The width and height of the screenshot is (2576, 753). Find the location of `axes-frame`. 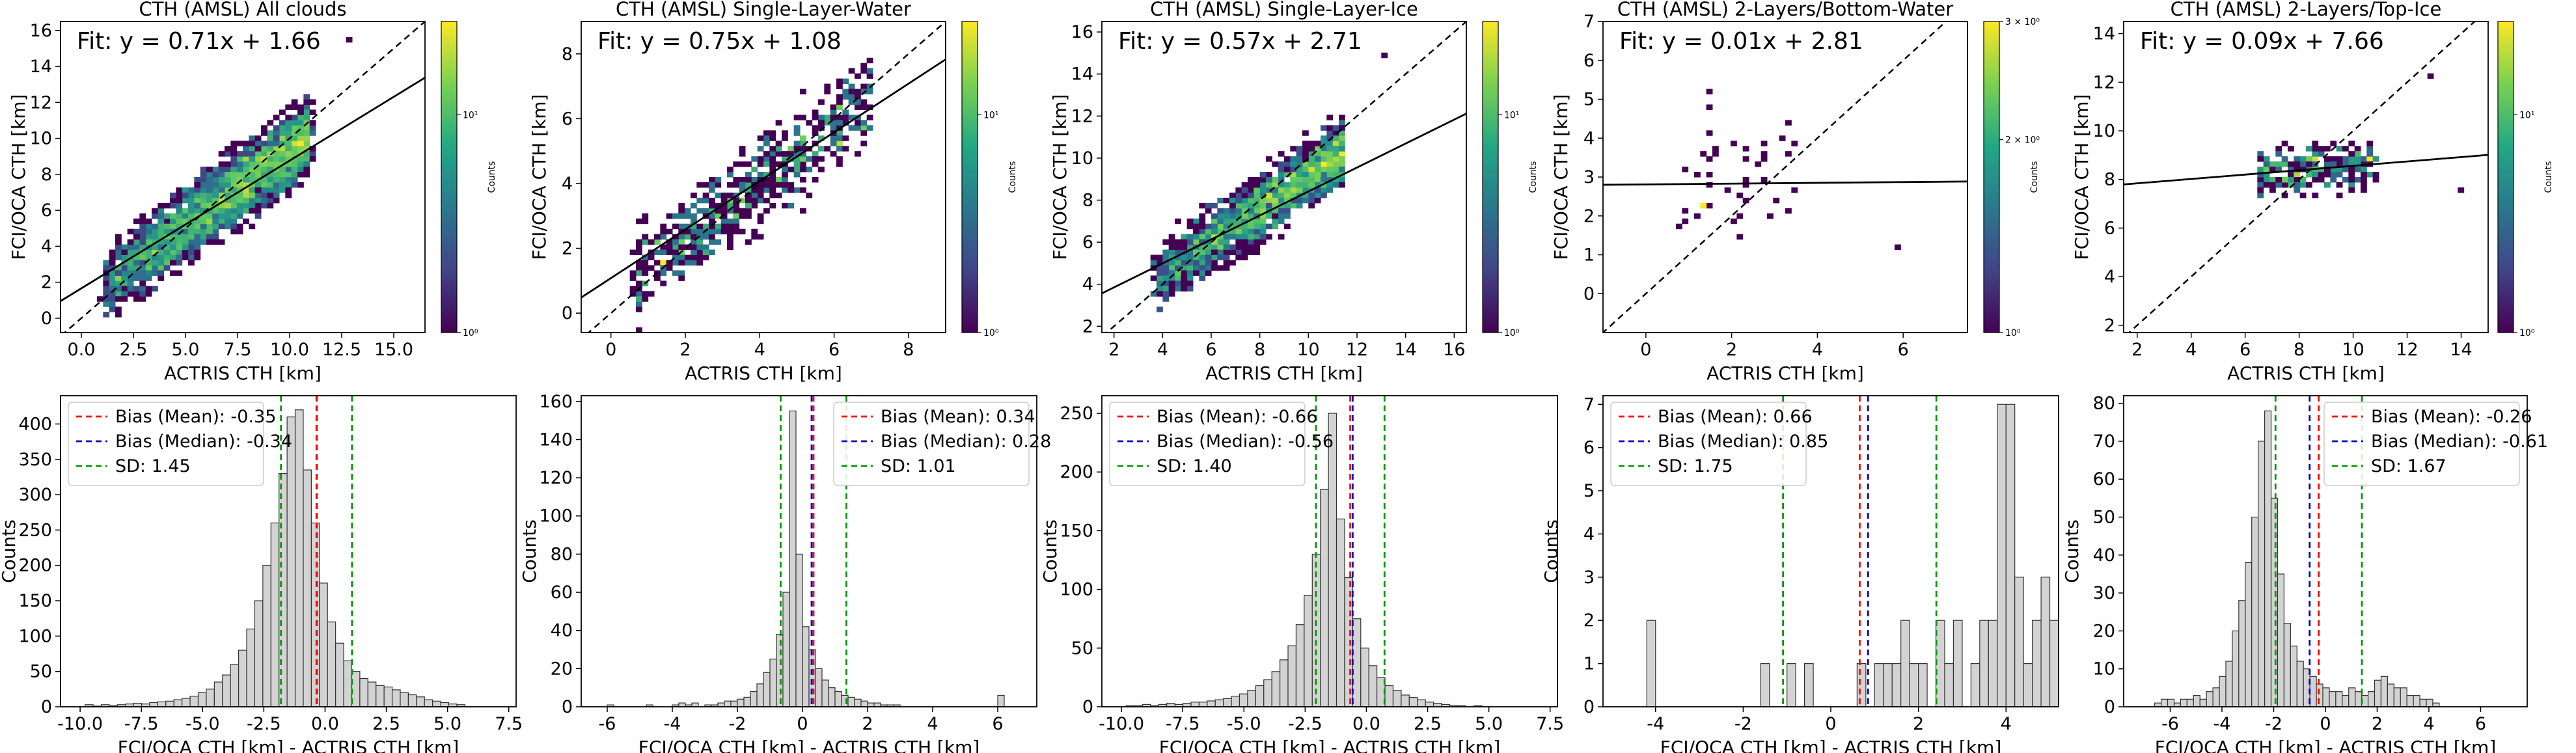

axes-frame is located at coordinates (809, 551).